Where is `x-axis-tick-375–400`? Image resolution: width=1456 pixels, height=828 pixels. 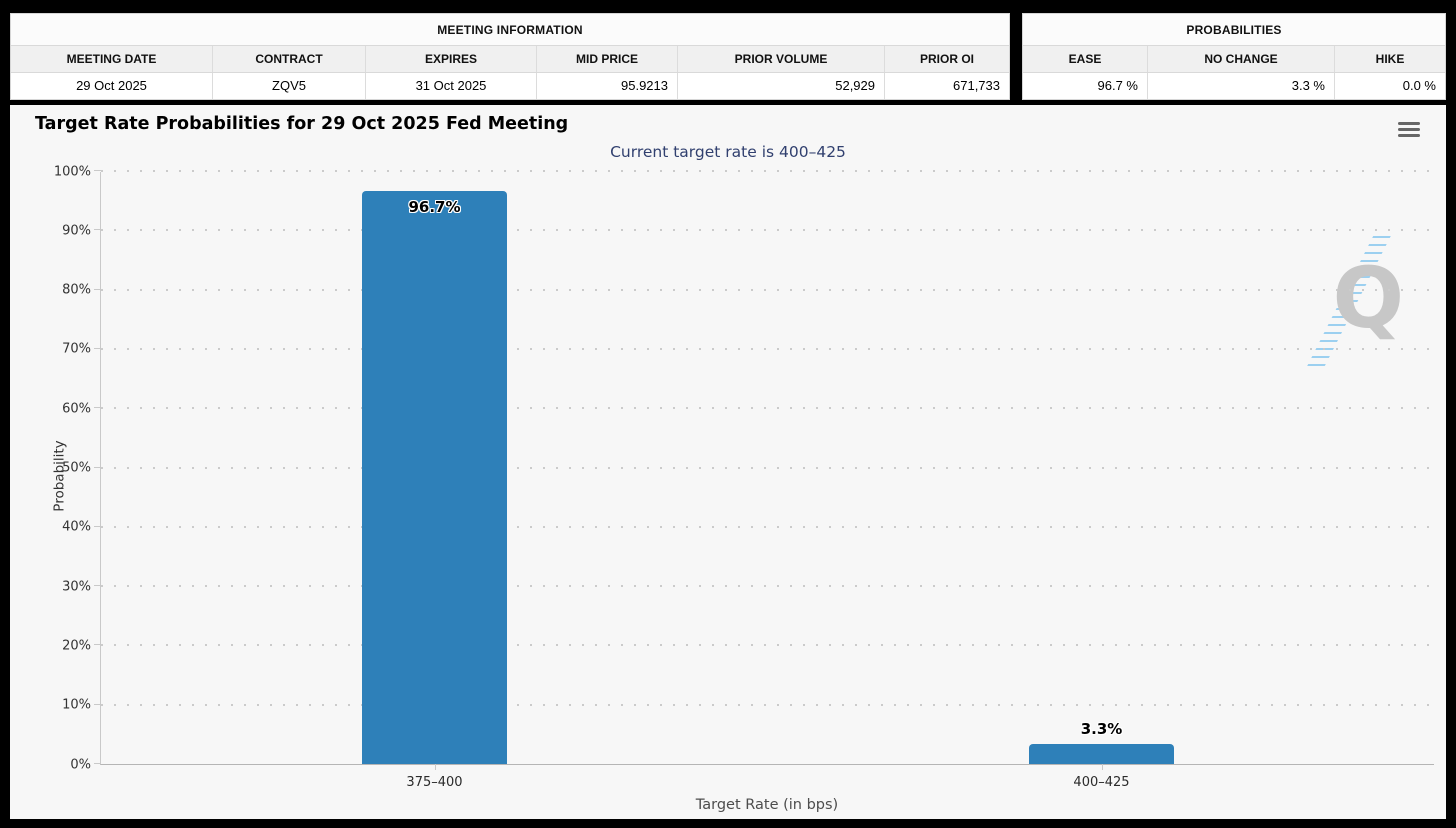 x-axis-tick-375–400 is located at coordinates (435, 767).